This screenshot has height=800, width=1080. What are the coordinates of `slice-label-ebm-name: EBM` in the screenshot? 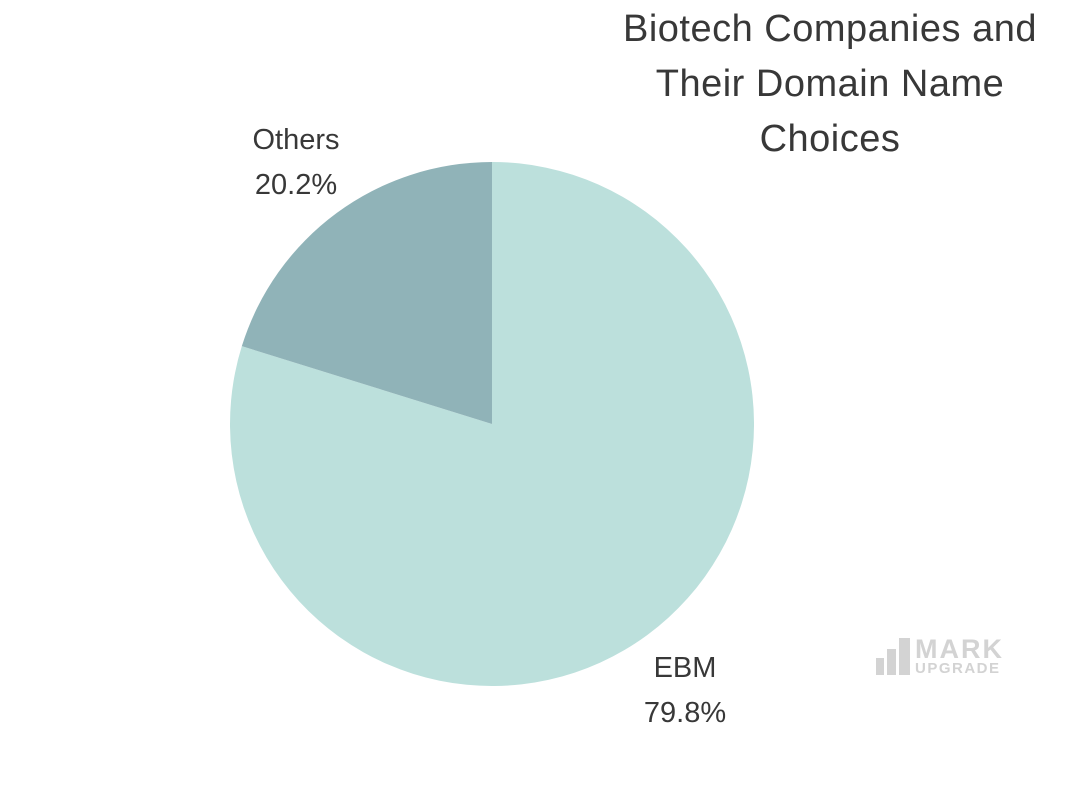 It's located at (685, 668).